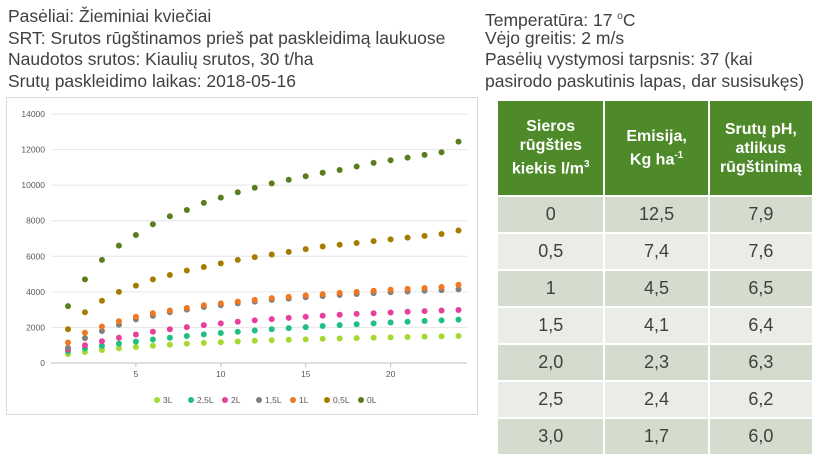 This screenshot has width=820, height=456. What do you see at coordinates (655, 325) in the screenshot?
I see `table-row: 1,5 4,1 6,4` at bounding box center [655, 325].